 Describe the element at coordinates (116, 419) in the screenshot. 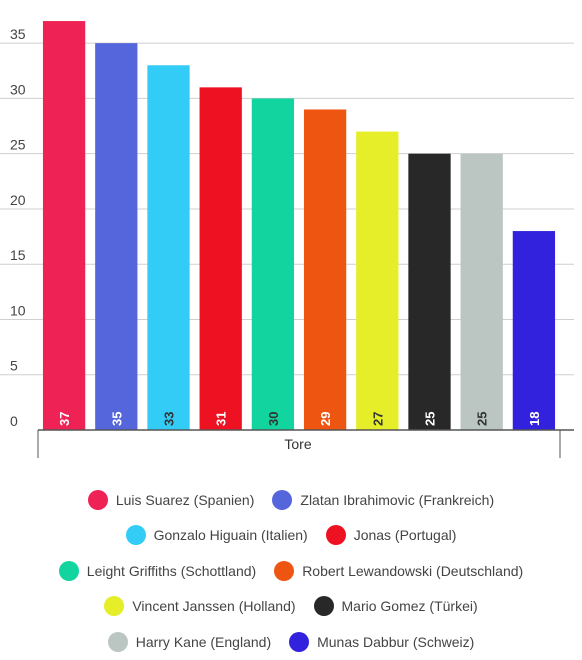

I see `bar-value-label: 35` at that location.